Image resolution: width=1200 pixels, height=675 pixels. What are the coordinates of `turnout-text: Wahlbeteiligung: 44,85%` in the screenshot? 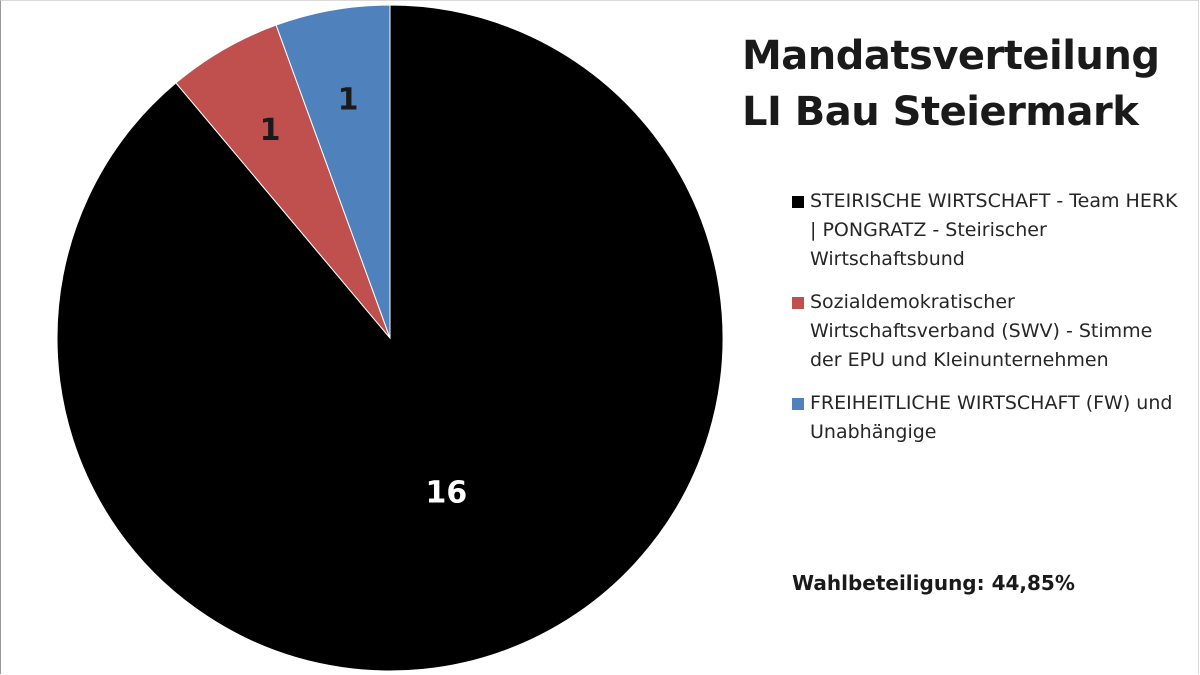 It's located at (933, 583).